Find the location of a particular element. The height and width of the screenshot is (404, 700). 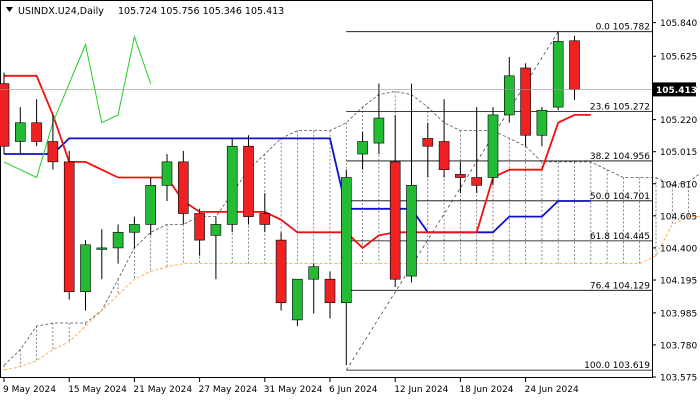

fib-level-label: 61.8 104.445 is located at coordinates (620, 237).